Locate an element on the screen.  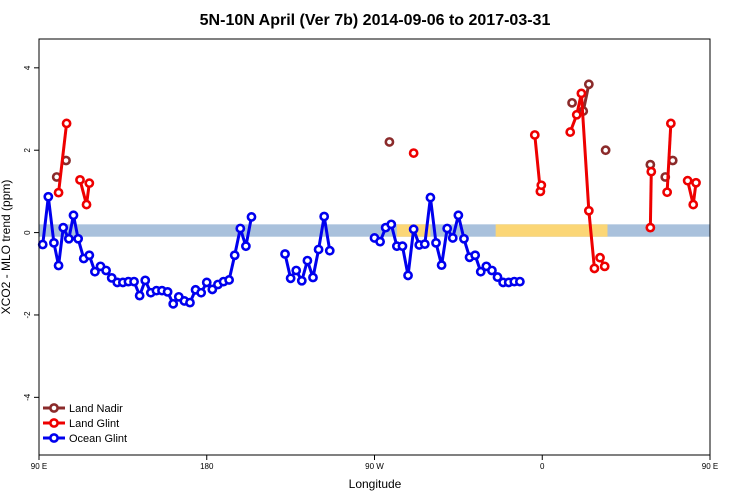
x-tick-label: 180 is located at coordinates (207, 466).